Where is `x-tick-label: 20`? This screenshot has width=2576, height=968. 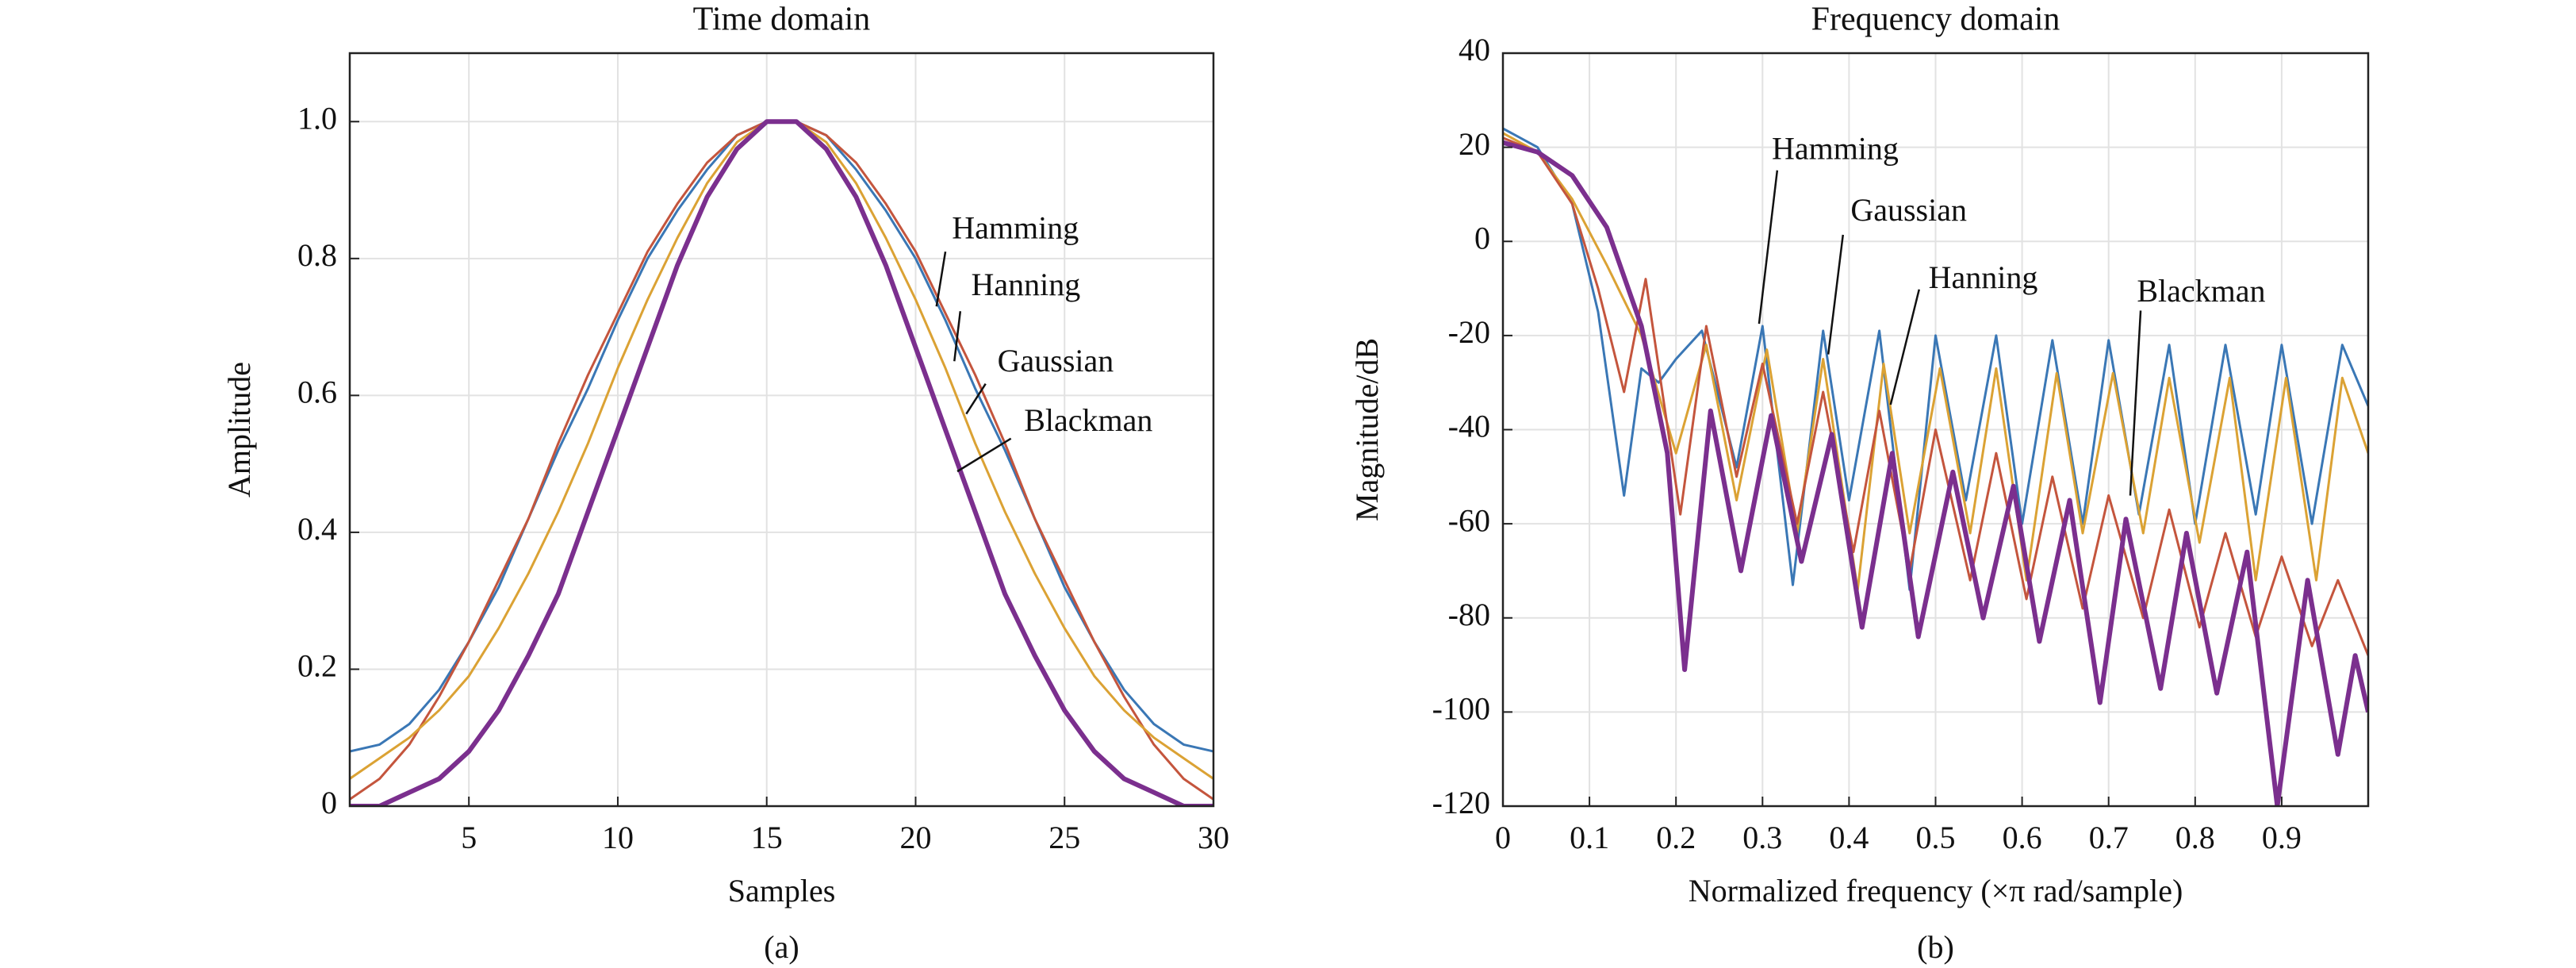 x-tick-label: 20 is located at coordinates (915, 837).